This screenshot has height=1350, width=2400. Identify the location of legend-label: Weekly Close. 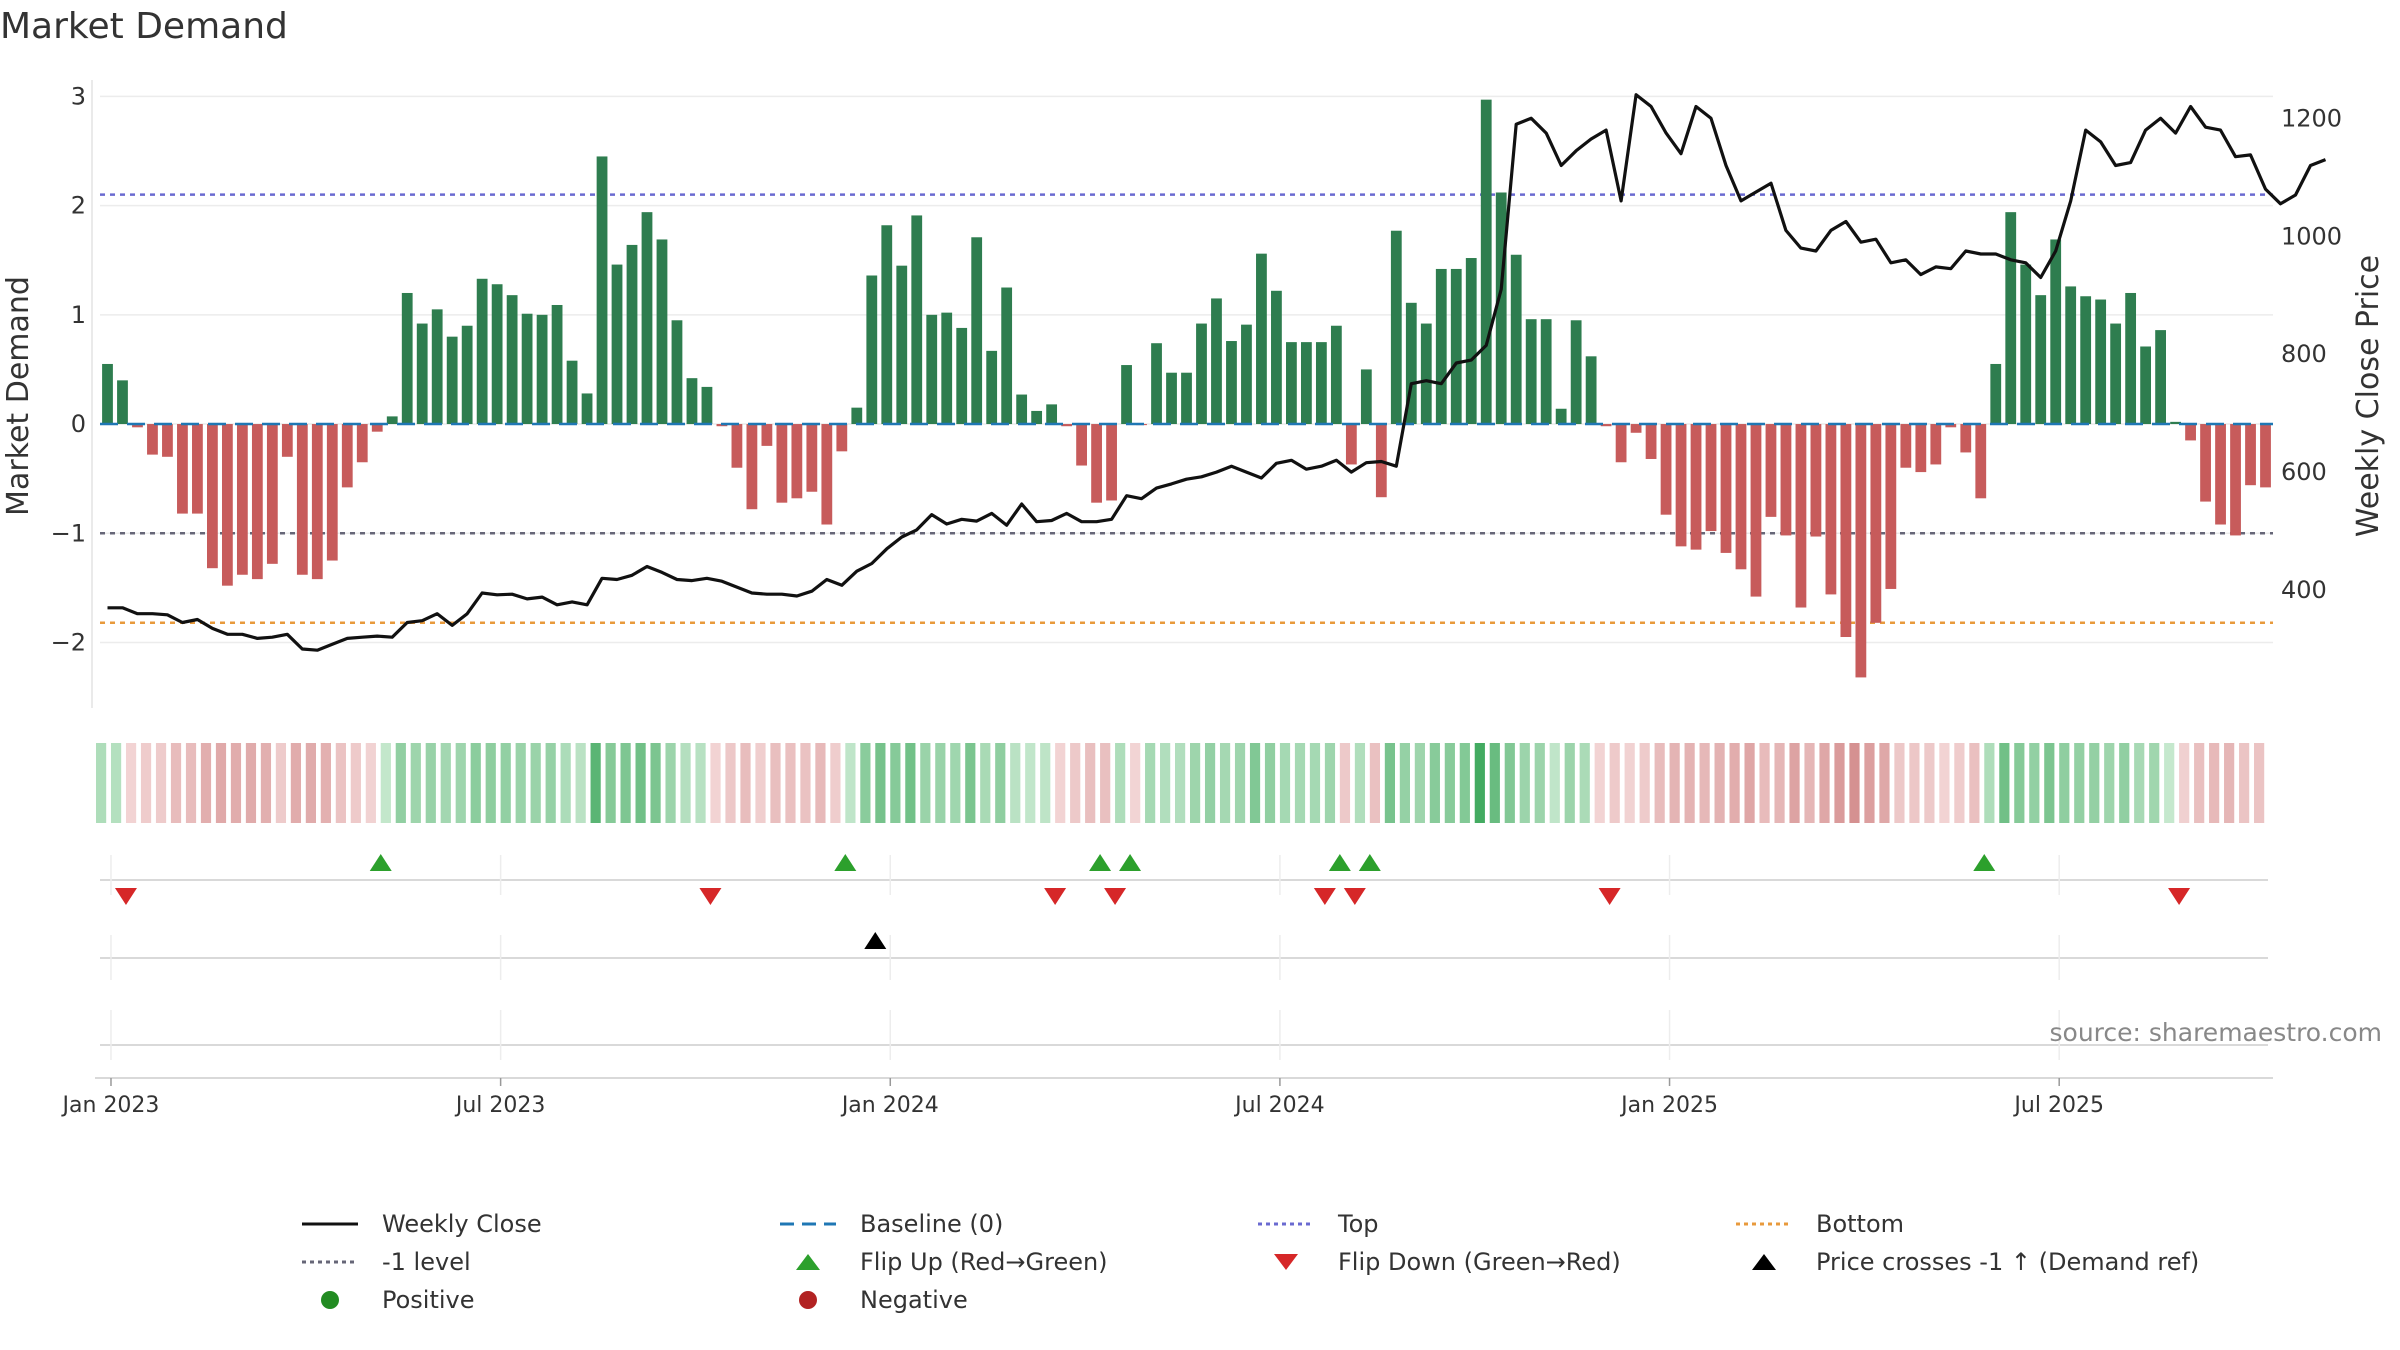
(462, 1224).